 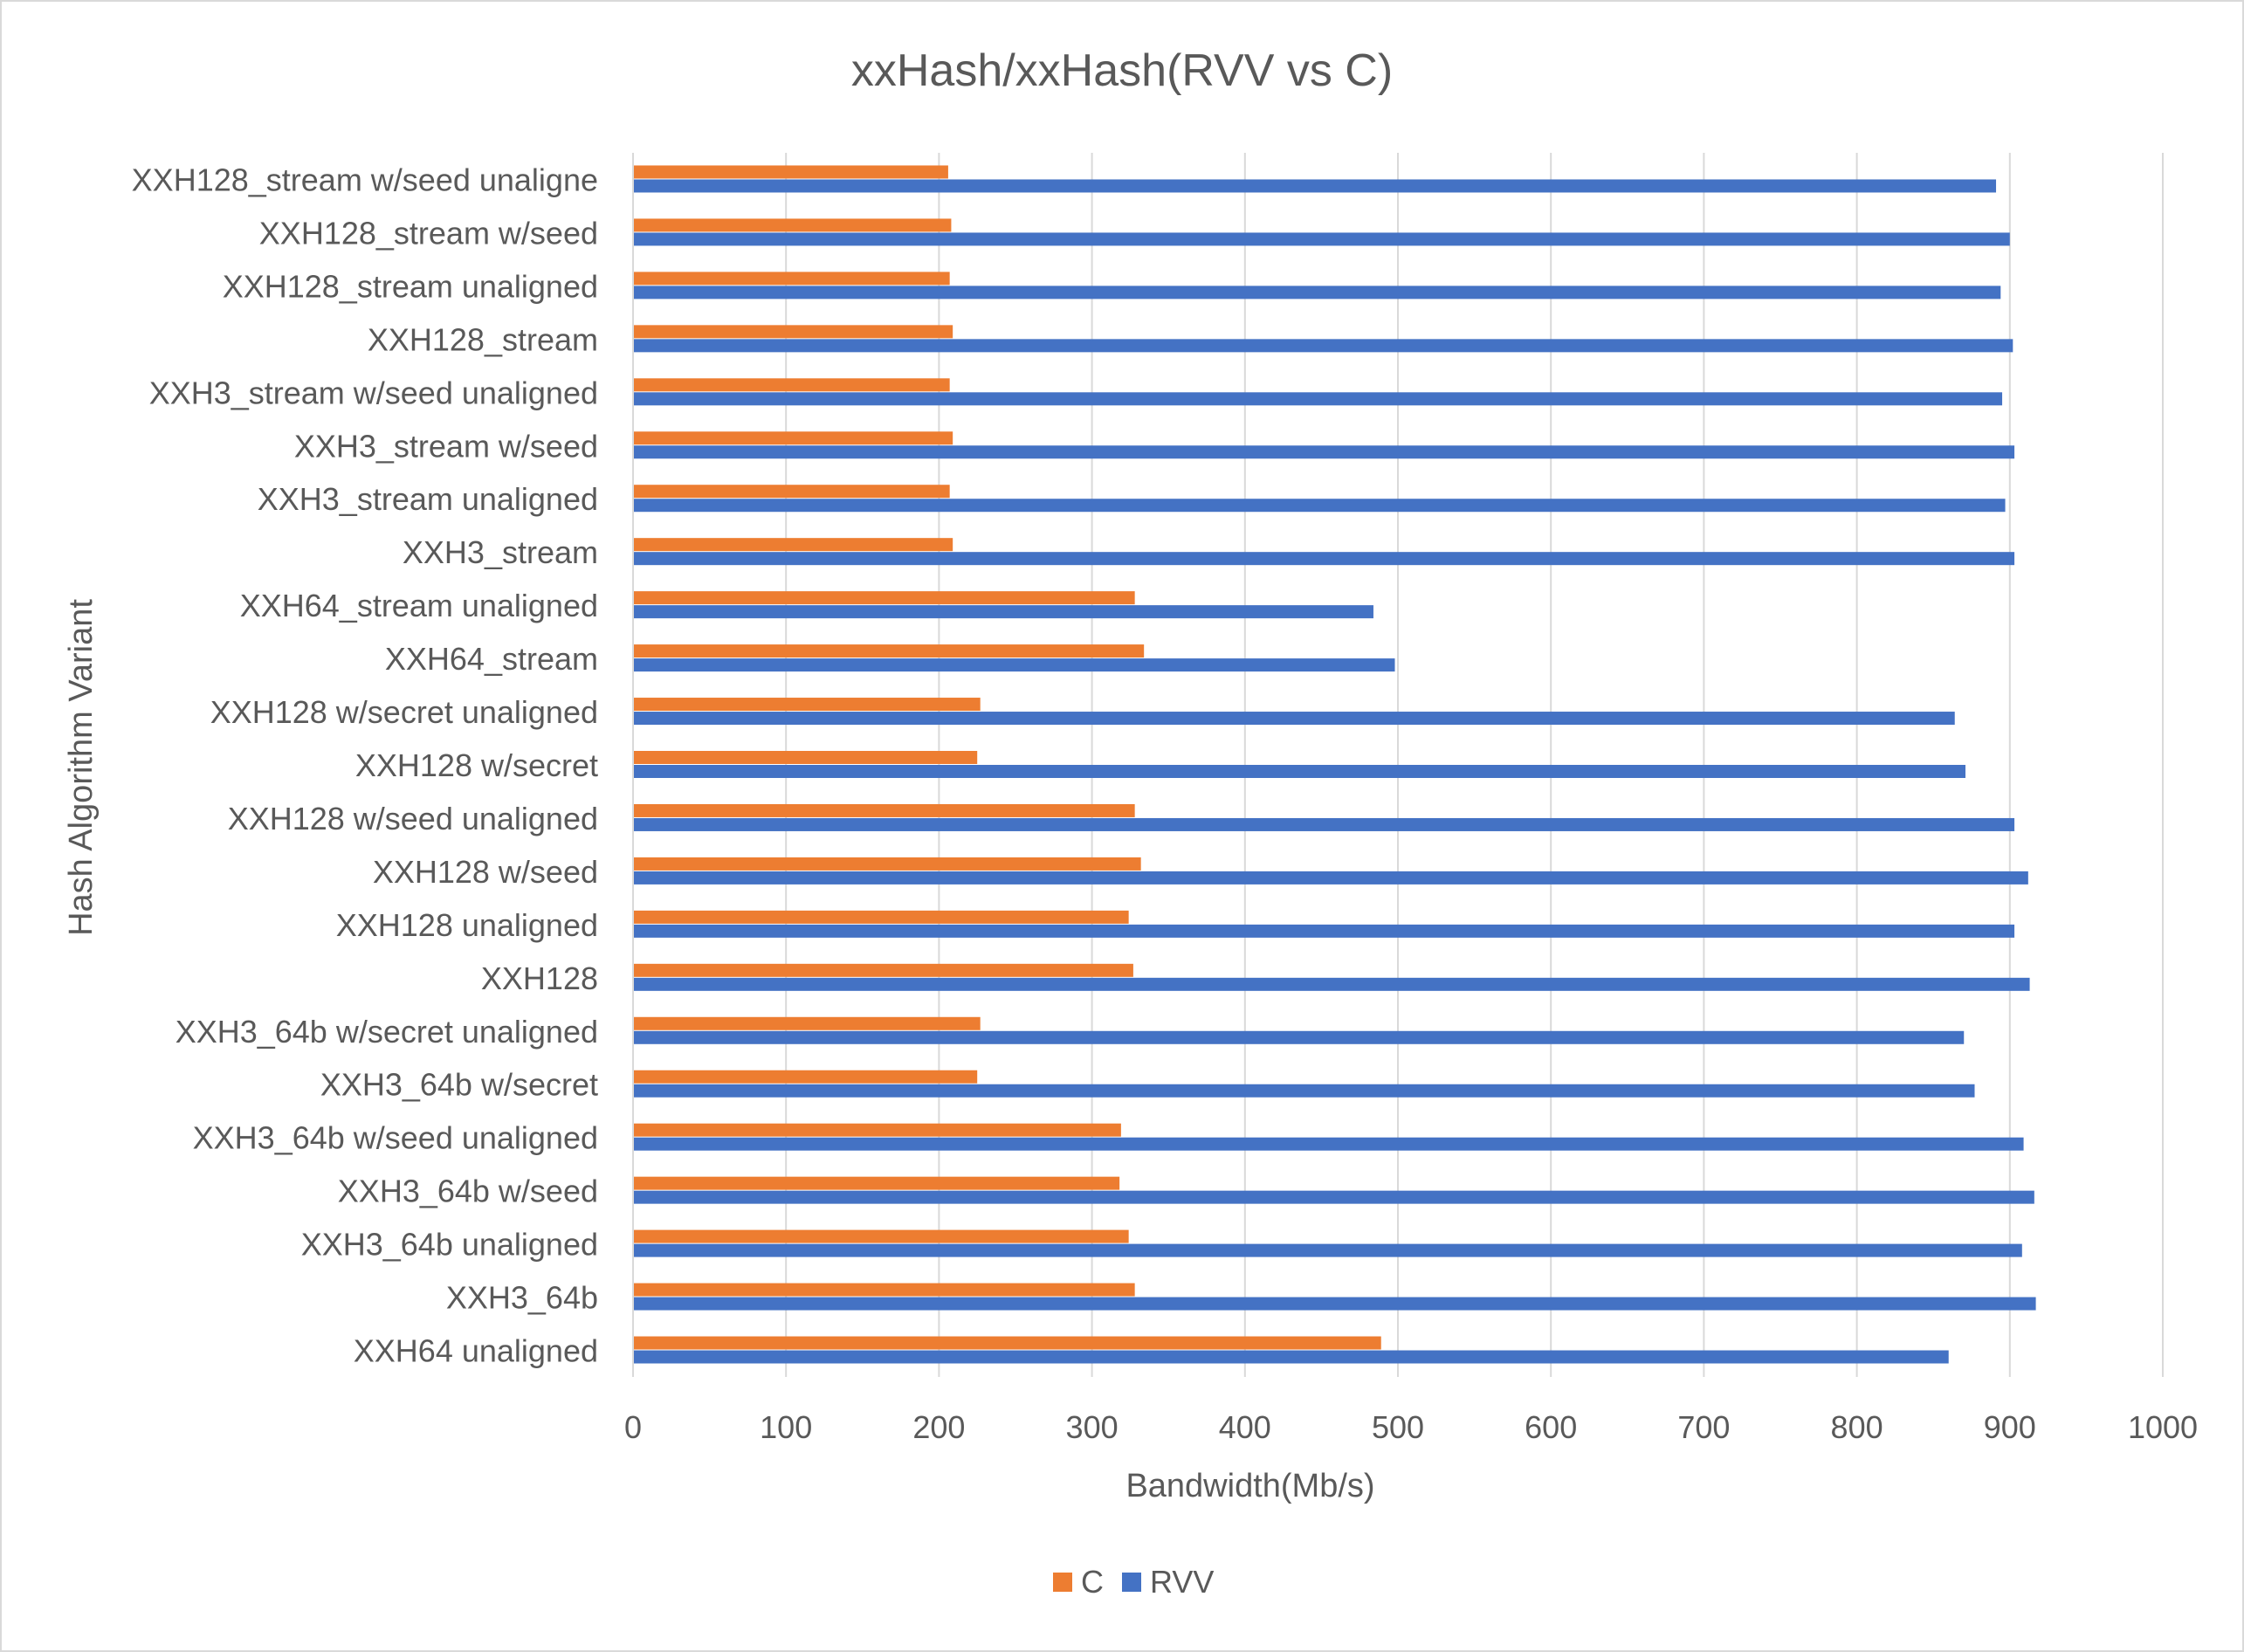 What do you see at coordinates (428, 499) in the screenshot?
I see `category-label: XXH3_stream unaligned` at bounding box center [428, 499].